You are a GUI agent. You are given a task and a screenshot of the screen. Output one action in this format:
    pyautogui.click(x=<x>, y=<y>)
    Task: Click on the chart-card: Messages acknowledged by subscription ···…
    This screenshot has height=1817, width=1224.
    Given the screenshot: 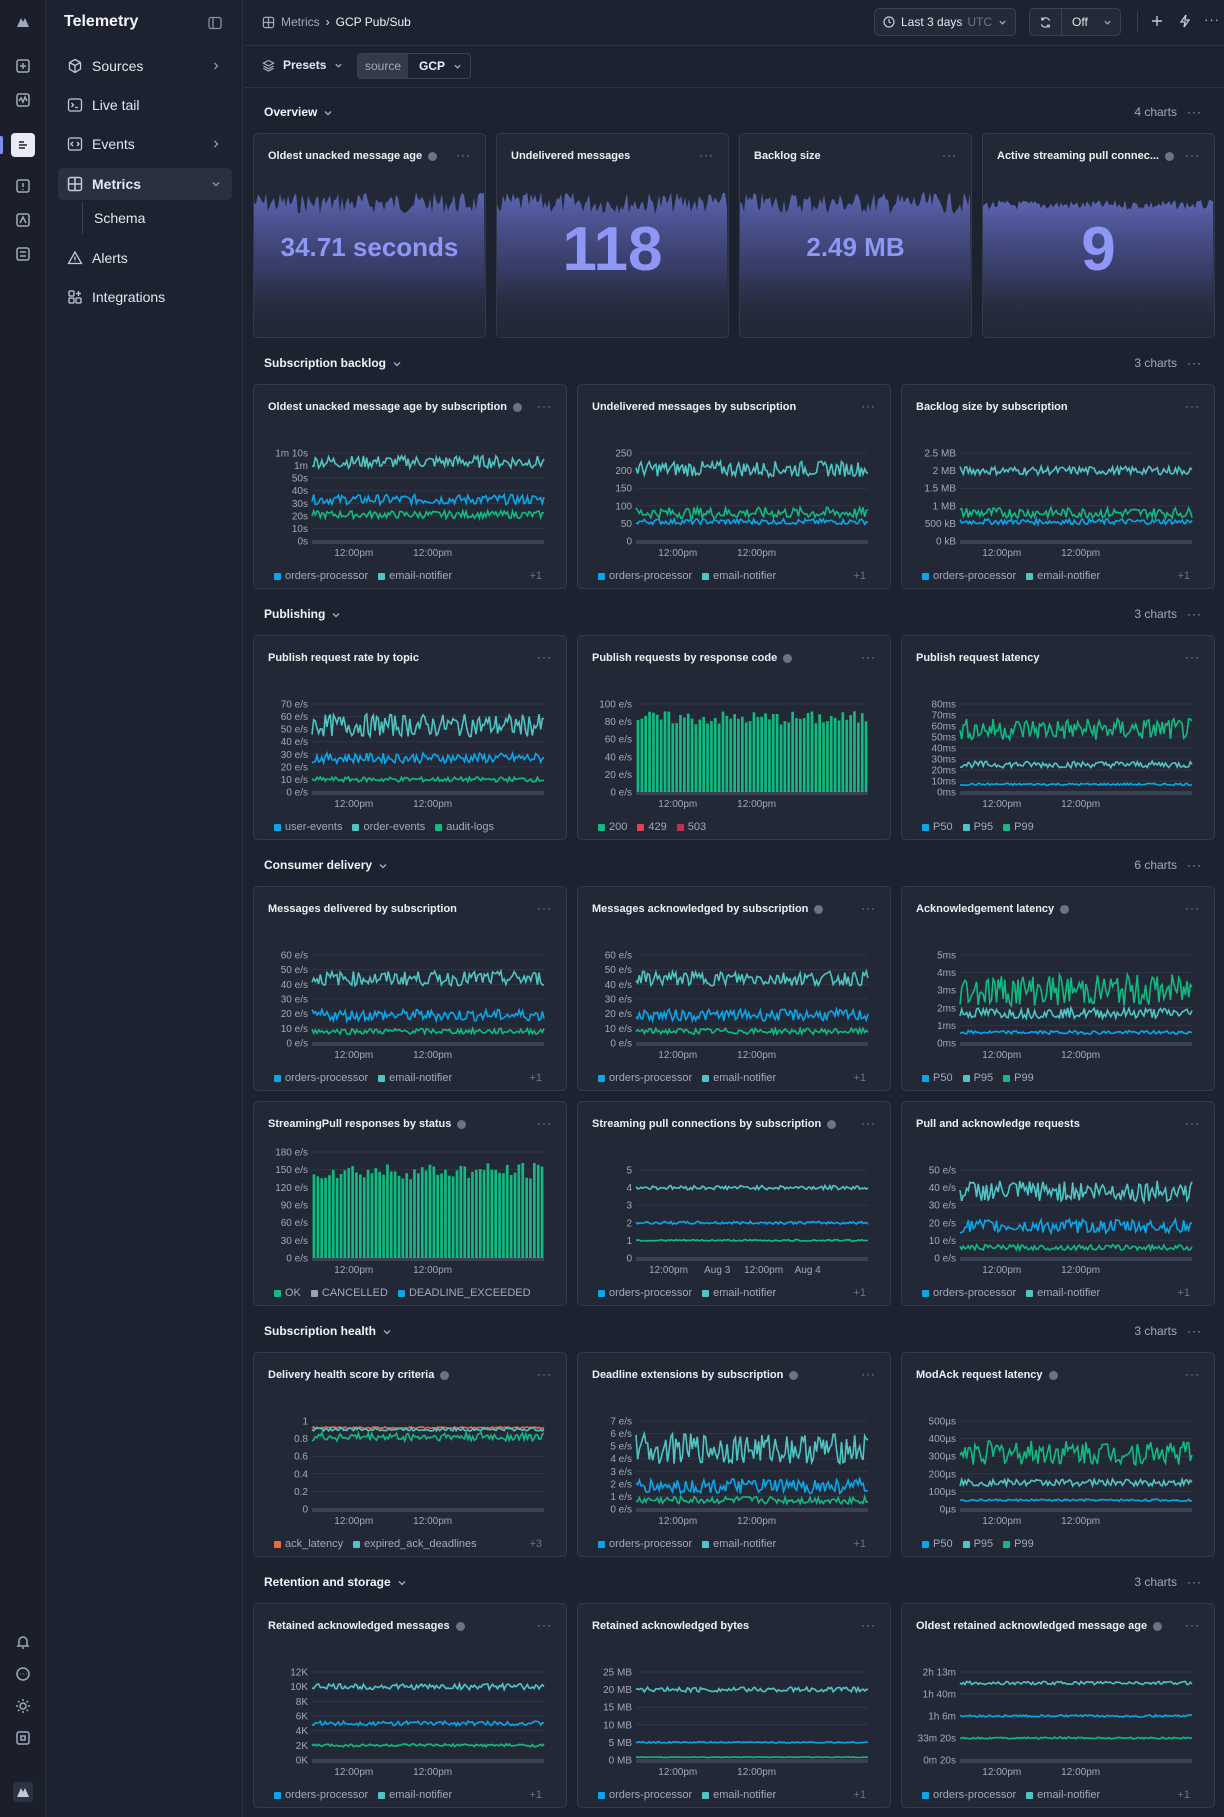 What is the action you would take?
    pyautogui.click(x=734, y=988)
    